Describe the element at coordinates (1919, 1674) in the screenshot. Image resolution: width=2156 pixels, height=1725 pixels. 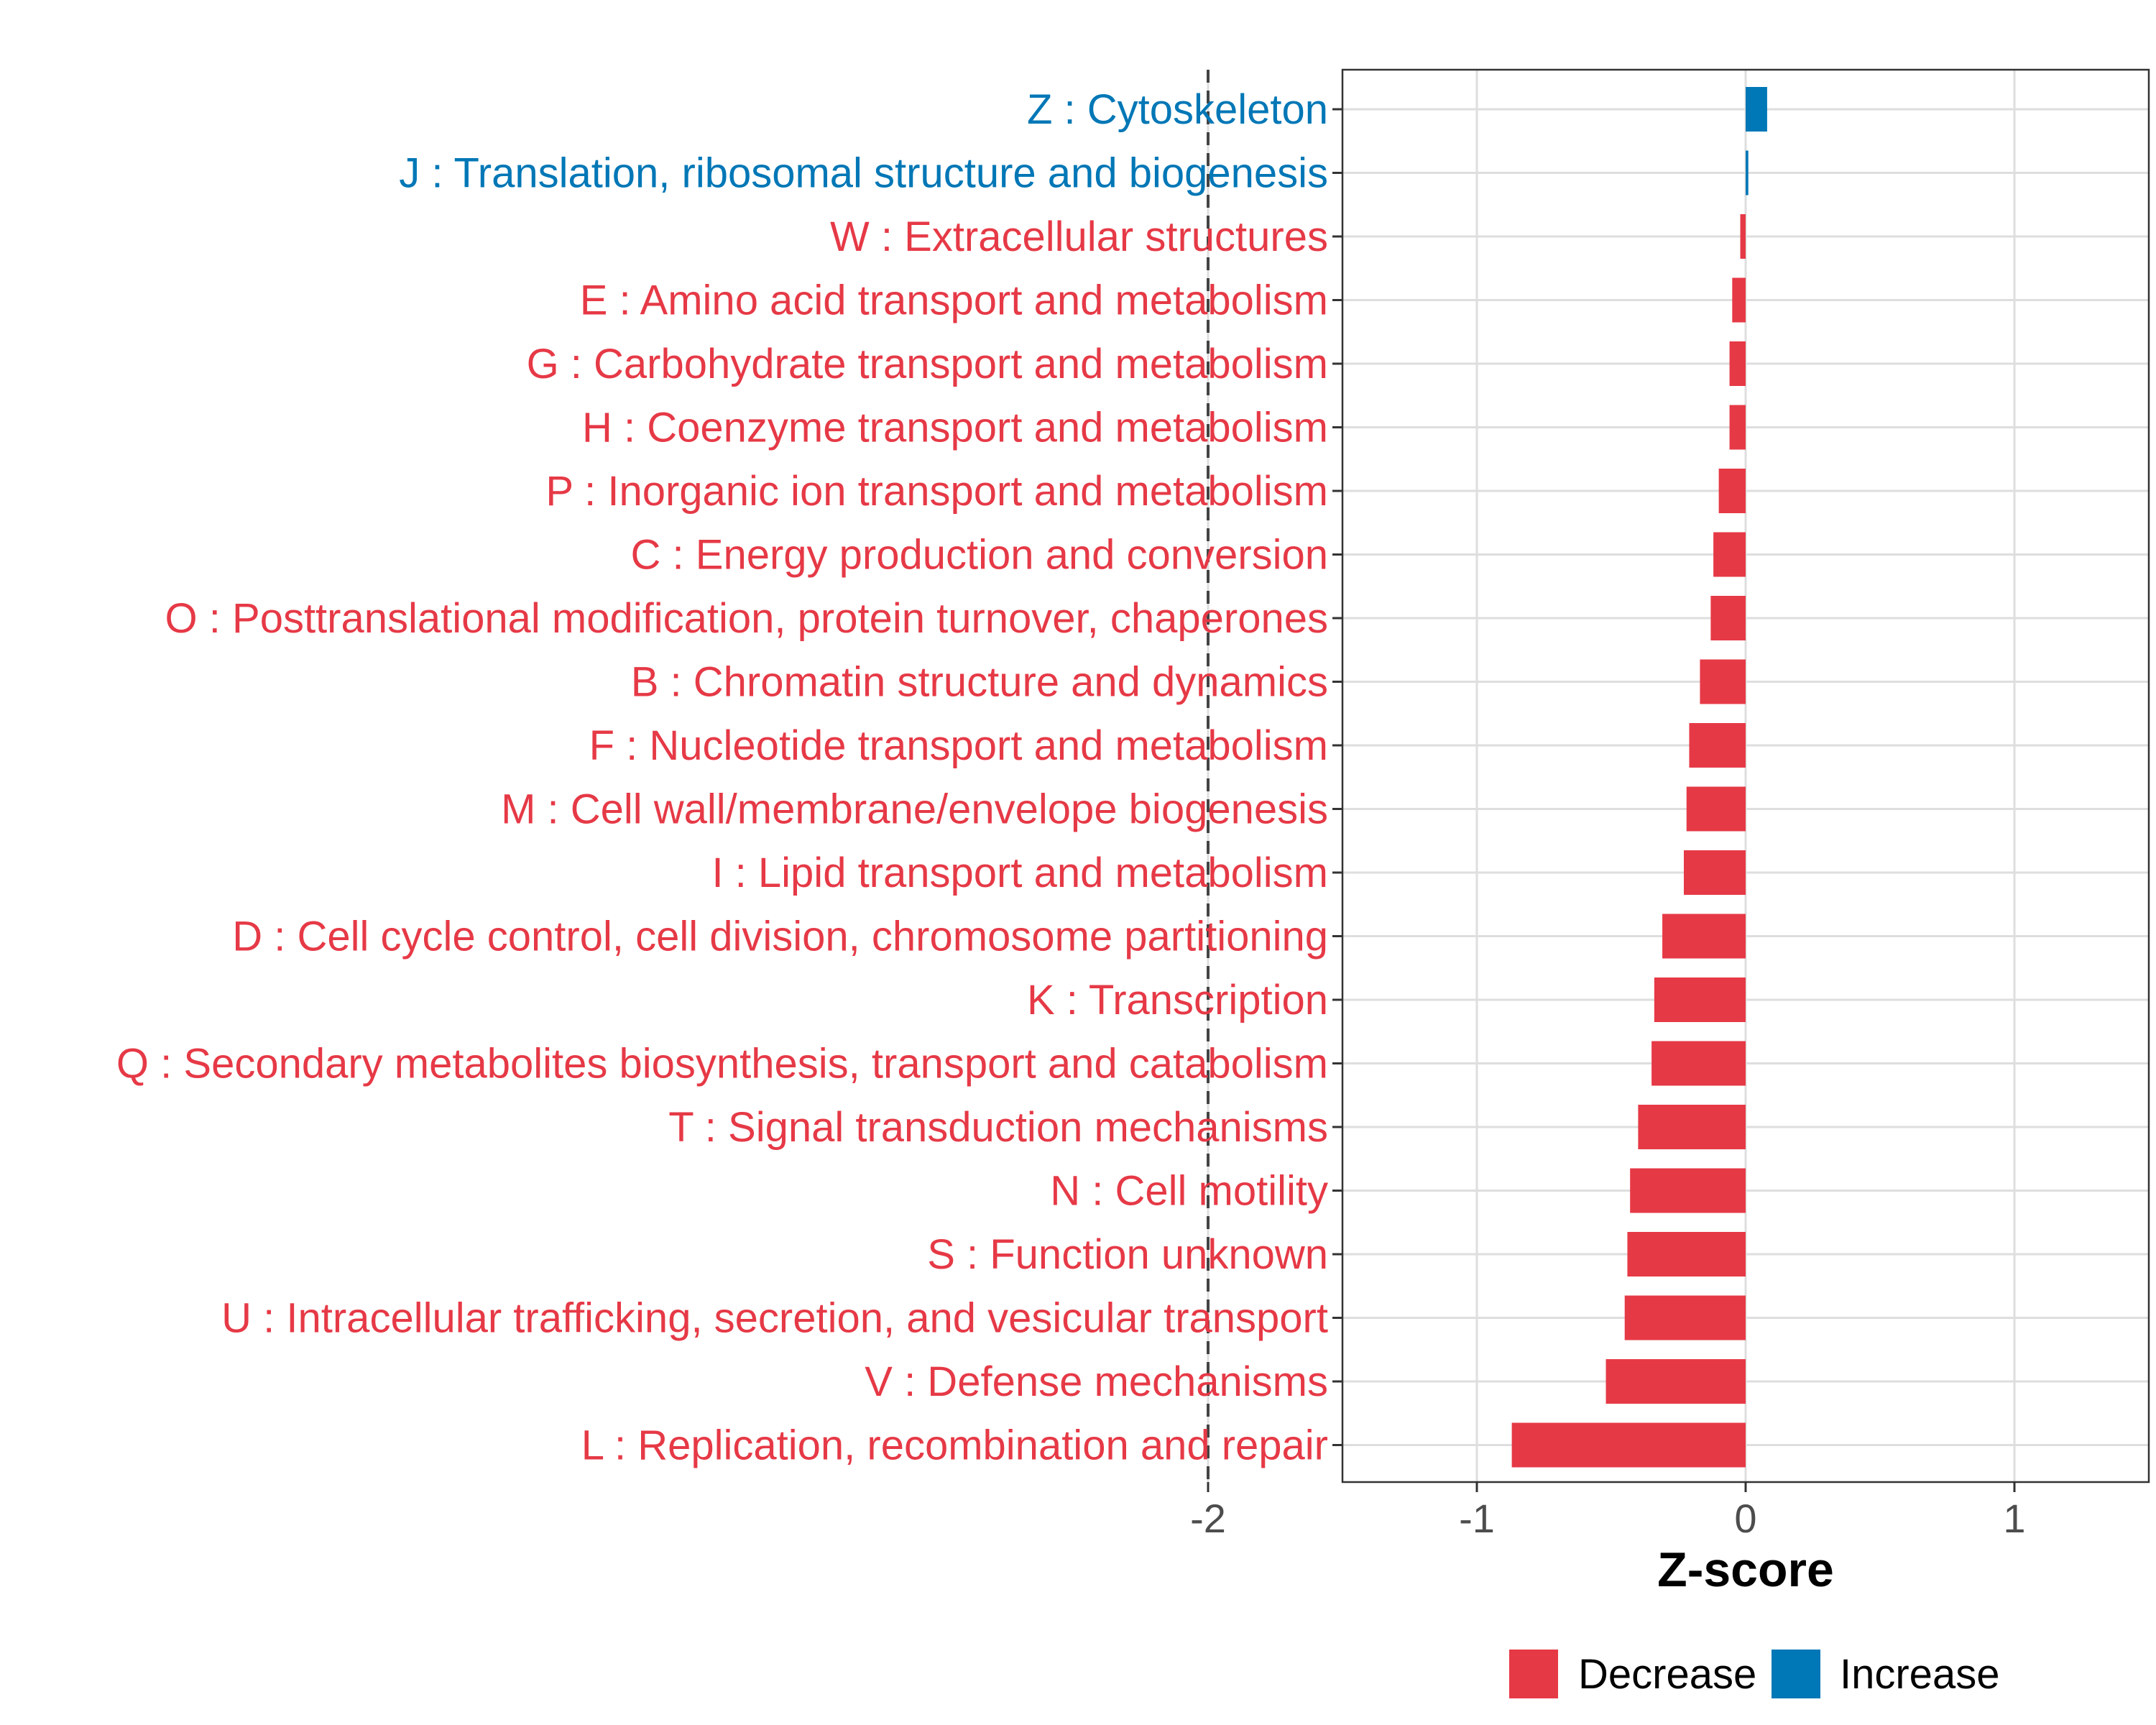
I see `legend-label-increase: Increase` at that location.